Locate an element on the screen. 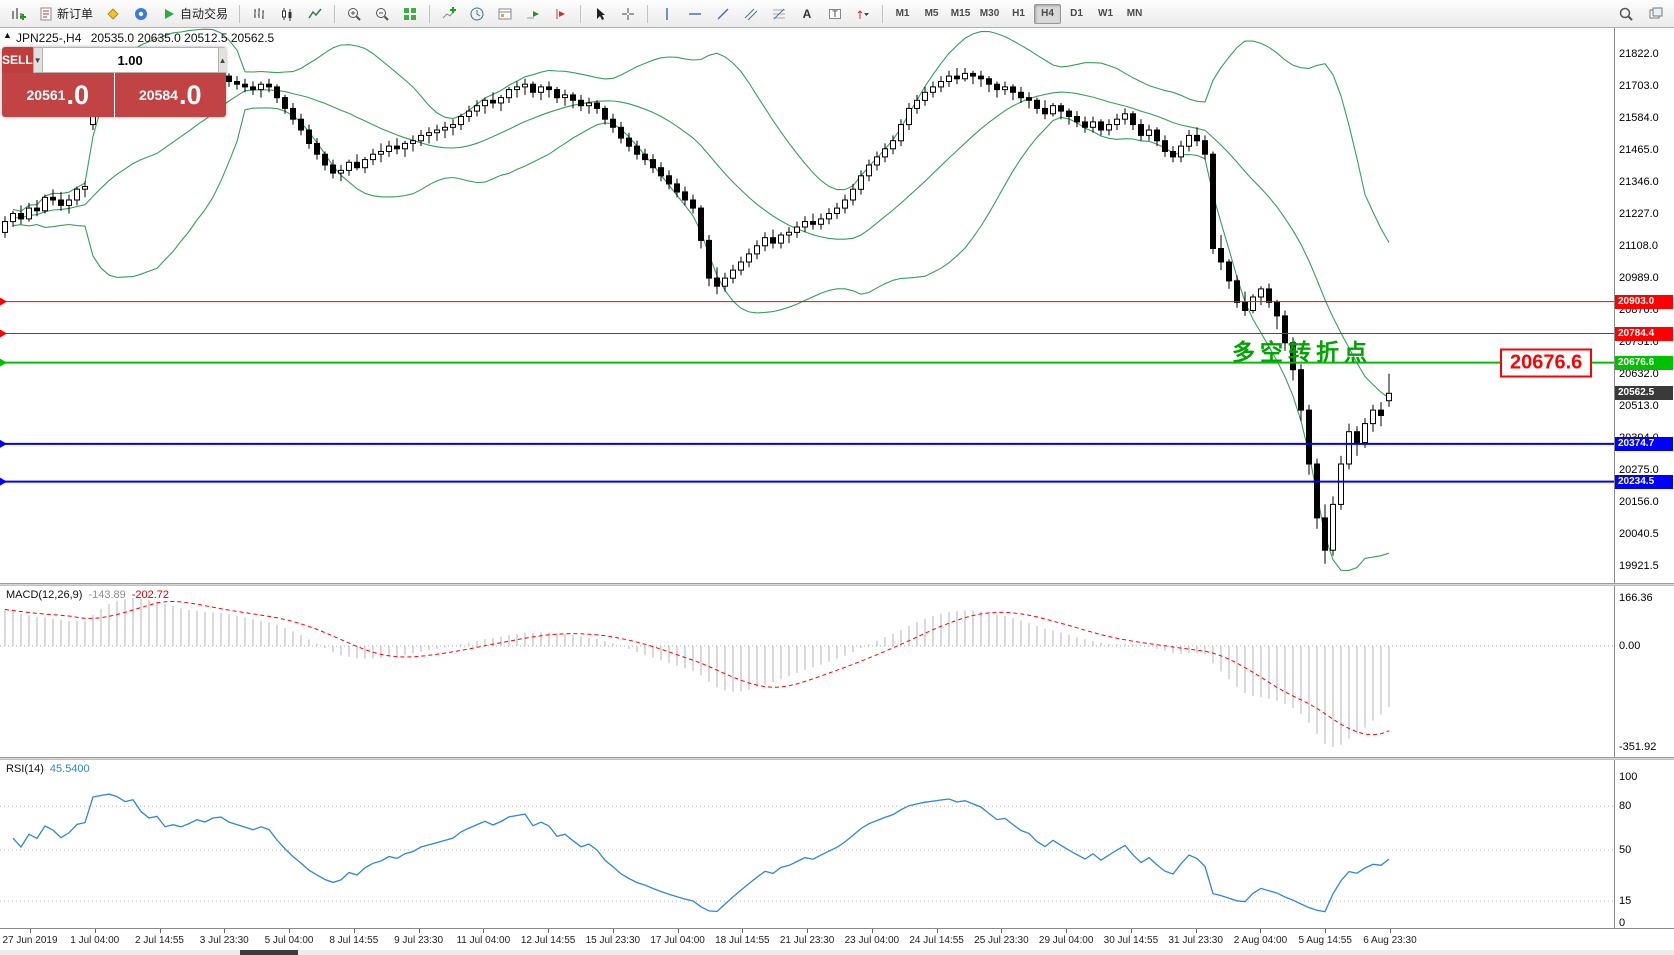 The height and width of the screenshot is (955, 1674). cursor-button is located at coordinates (600, 14).